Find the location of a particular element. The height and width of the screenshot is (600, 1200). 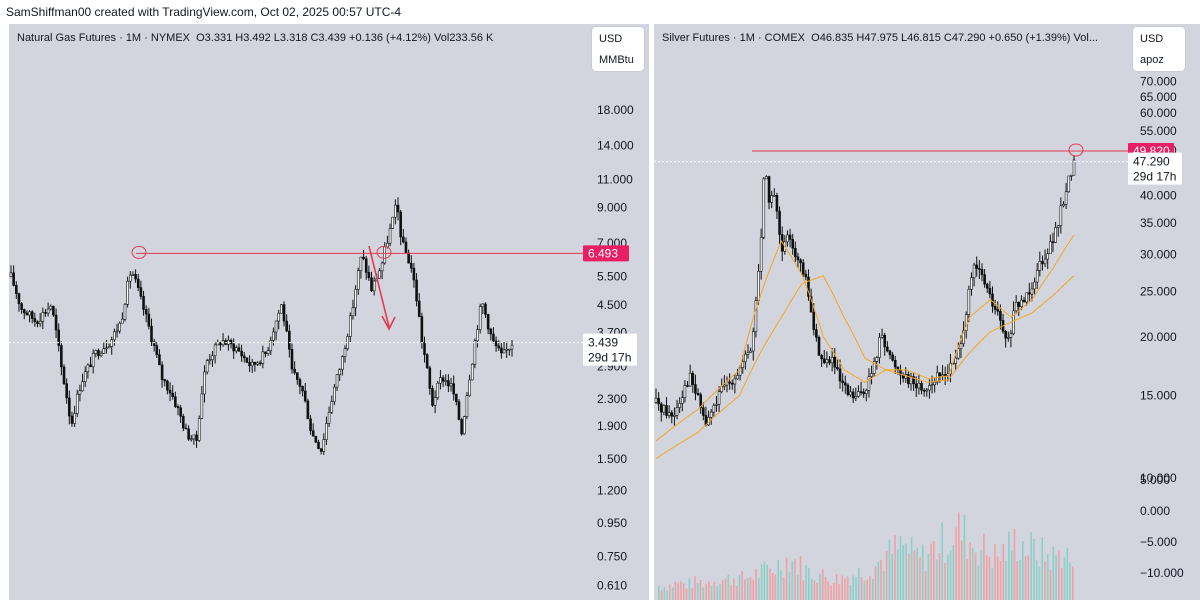

y-axis-tick-label: 65.000 is located at coordinates (1158, 97).